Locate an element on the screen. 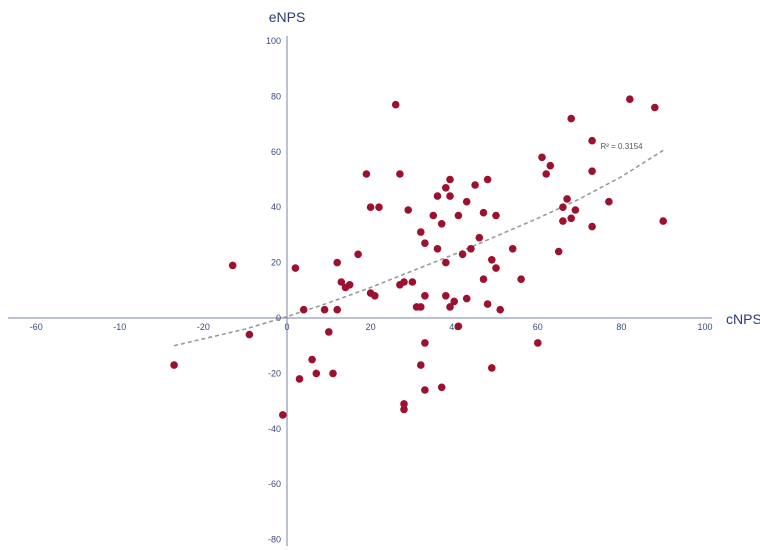 This screenshot has width=760, height=550. y-tick-label: -60 is located at coordinates (274, 484).